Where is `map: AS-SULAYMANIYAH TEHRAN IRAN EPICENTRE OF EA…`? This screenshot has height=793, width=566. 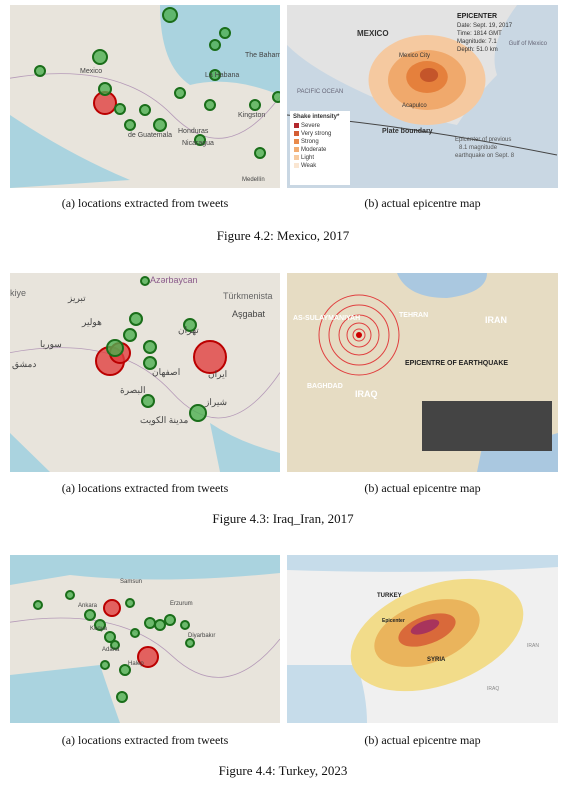 map: AS-SULAYMANIYAH TEHRAN IRAN EPICENTRE OF EA… is located at coordinates (422, 372).